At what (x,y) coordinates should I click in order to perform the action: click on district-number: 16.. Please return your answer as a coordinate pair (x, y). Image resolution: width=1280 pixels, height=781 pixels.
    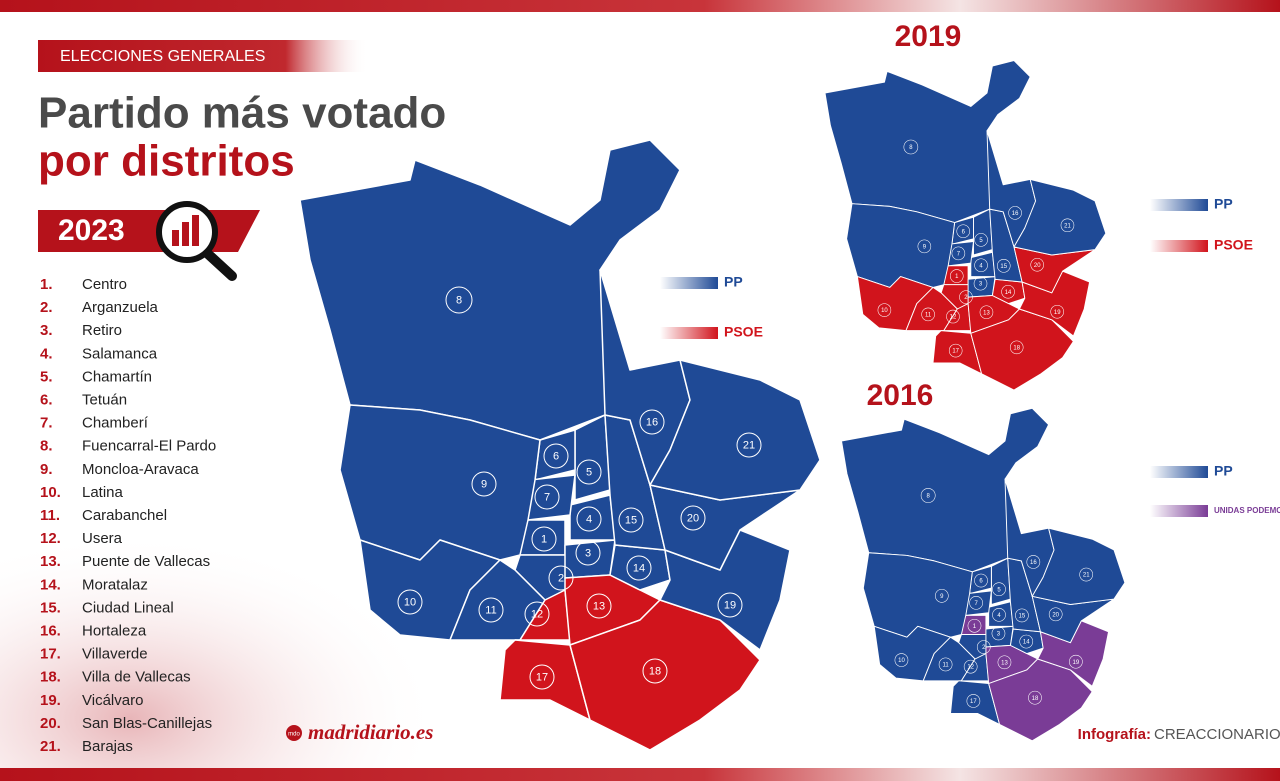
    Looking at the image, I should click on (50, 630).